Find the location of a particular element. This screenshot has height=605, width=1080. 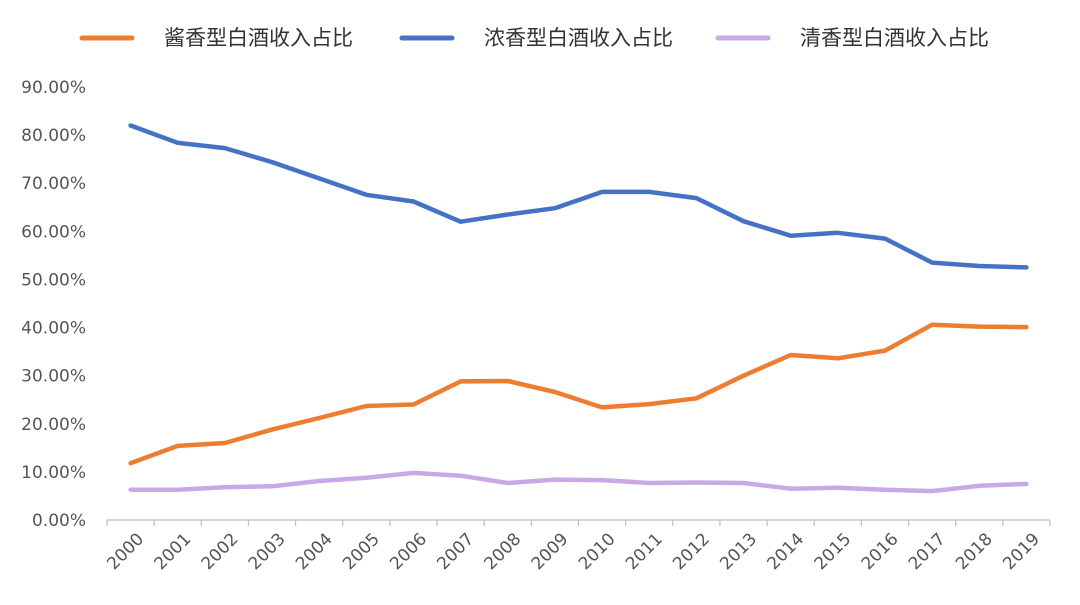

y-tick-label: 0.00% is located at coordinates (59, 521).